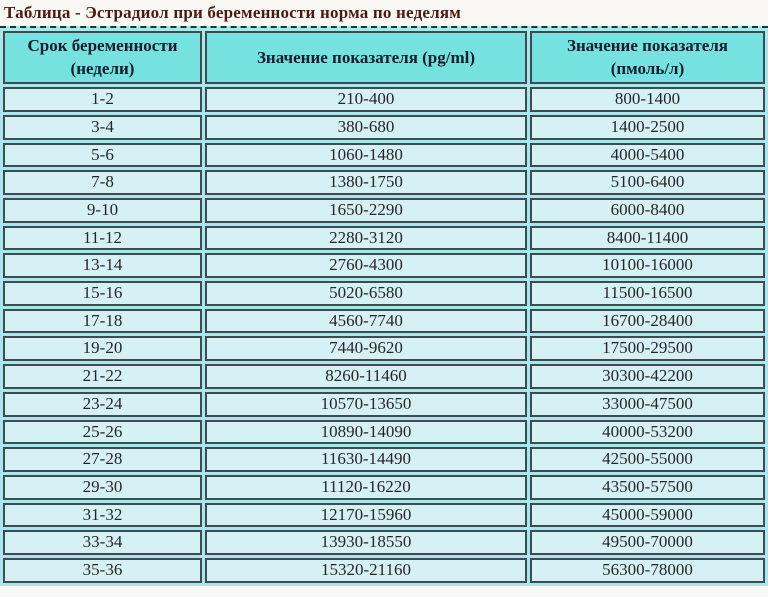  I want to click on table-row: 9-10 1650-2290 6000-8400, so click(384, 210).